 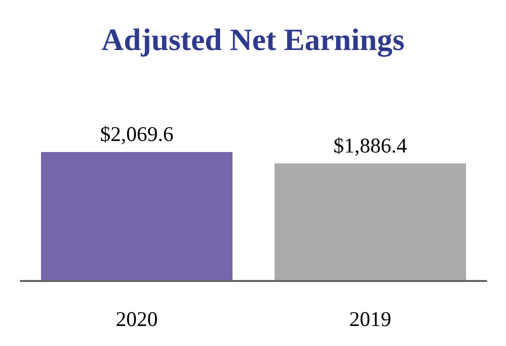 What do you see at coordinates (253, 39) in the screenshot?
I see `chart-title: Adjusted Net Earnings` at bounding box center [253, 39].